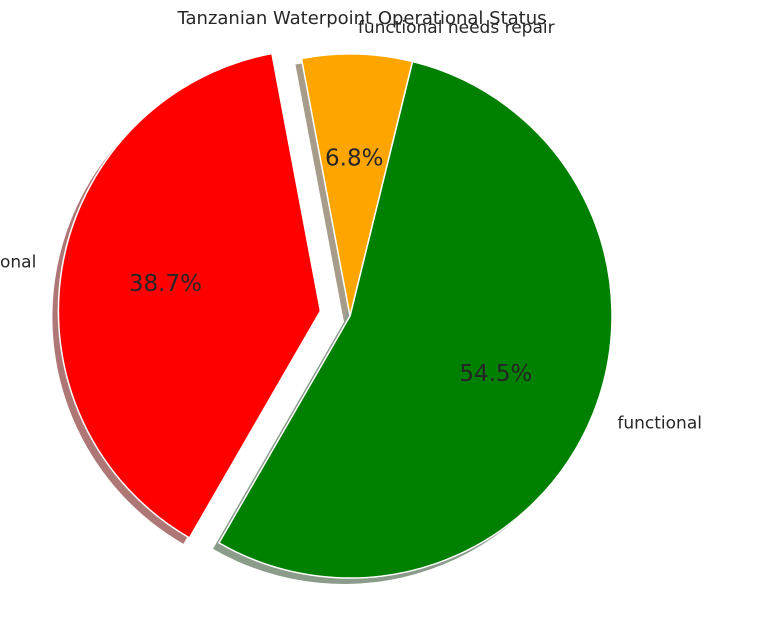 This screenshot has width=773, height=622. I want to click on slice-label-functional: functional, so click(659, 423).